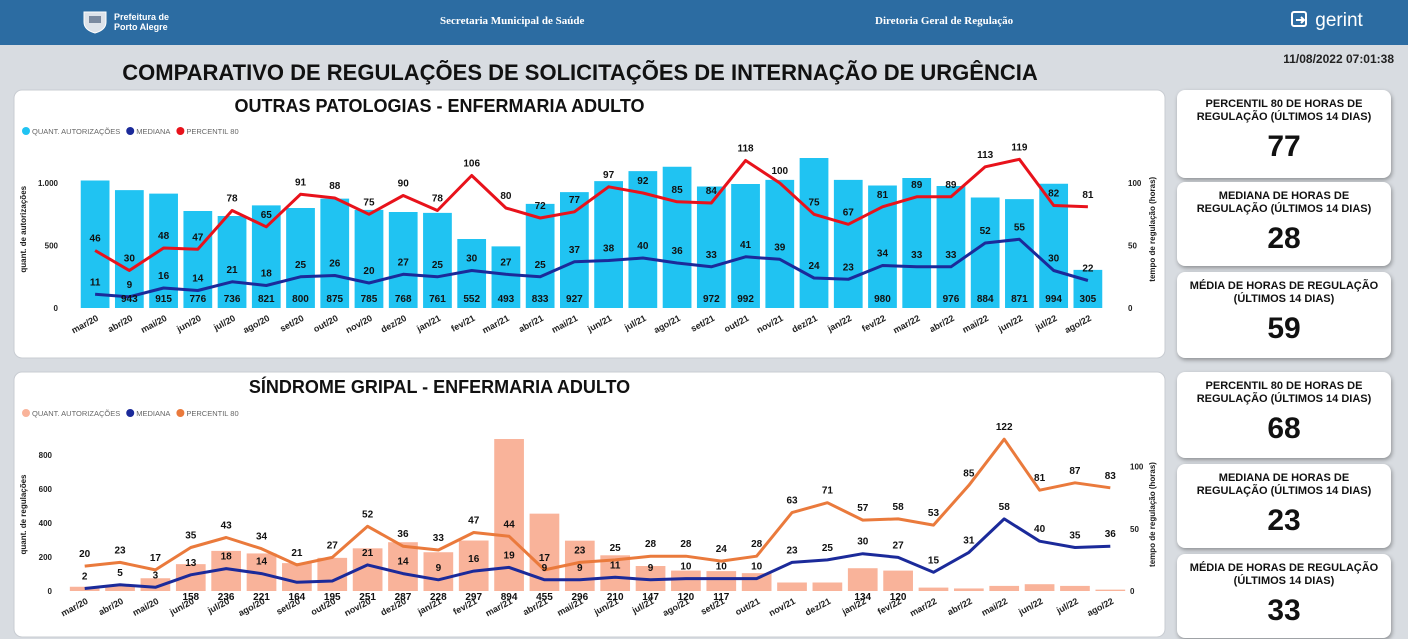 The height and width of the screenshot is (639, 1408). I want to click on data-label: 833, so click(540, 299).